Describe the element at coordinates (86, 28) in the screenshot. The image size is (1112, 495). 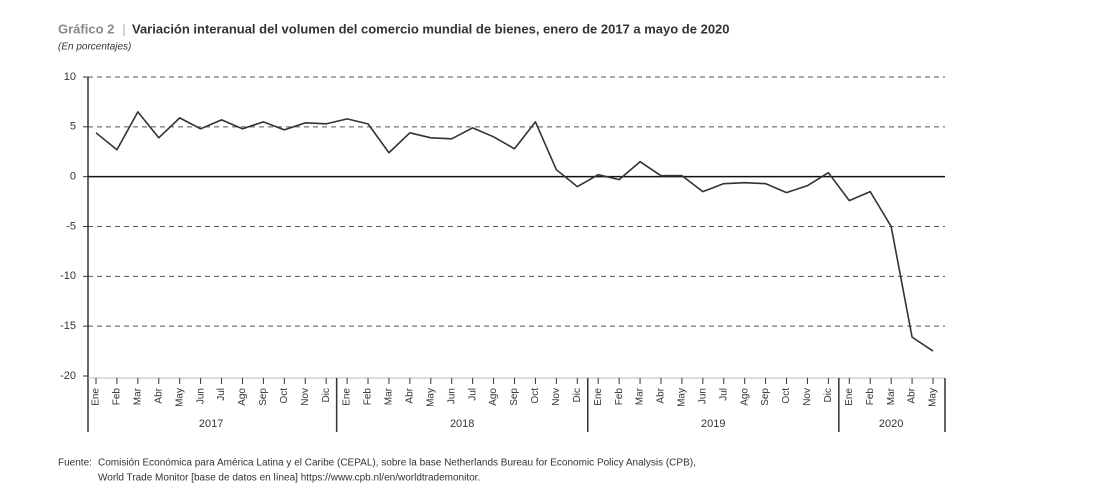
I see `figure-label: Gráfico 2` at that location.